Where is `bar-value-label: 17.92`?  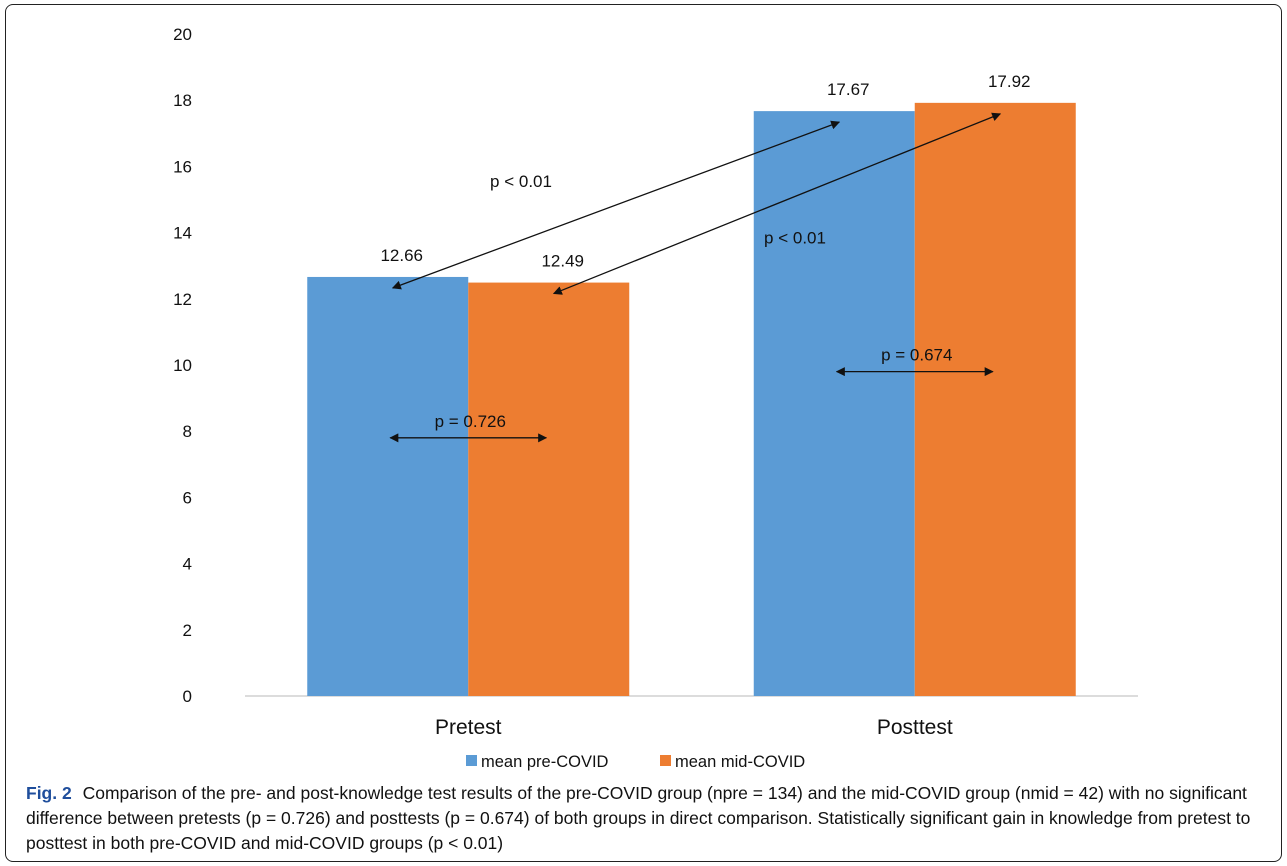 bar-value-label: 17.92 is located at coordinates (1009, 81).